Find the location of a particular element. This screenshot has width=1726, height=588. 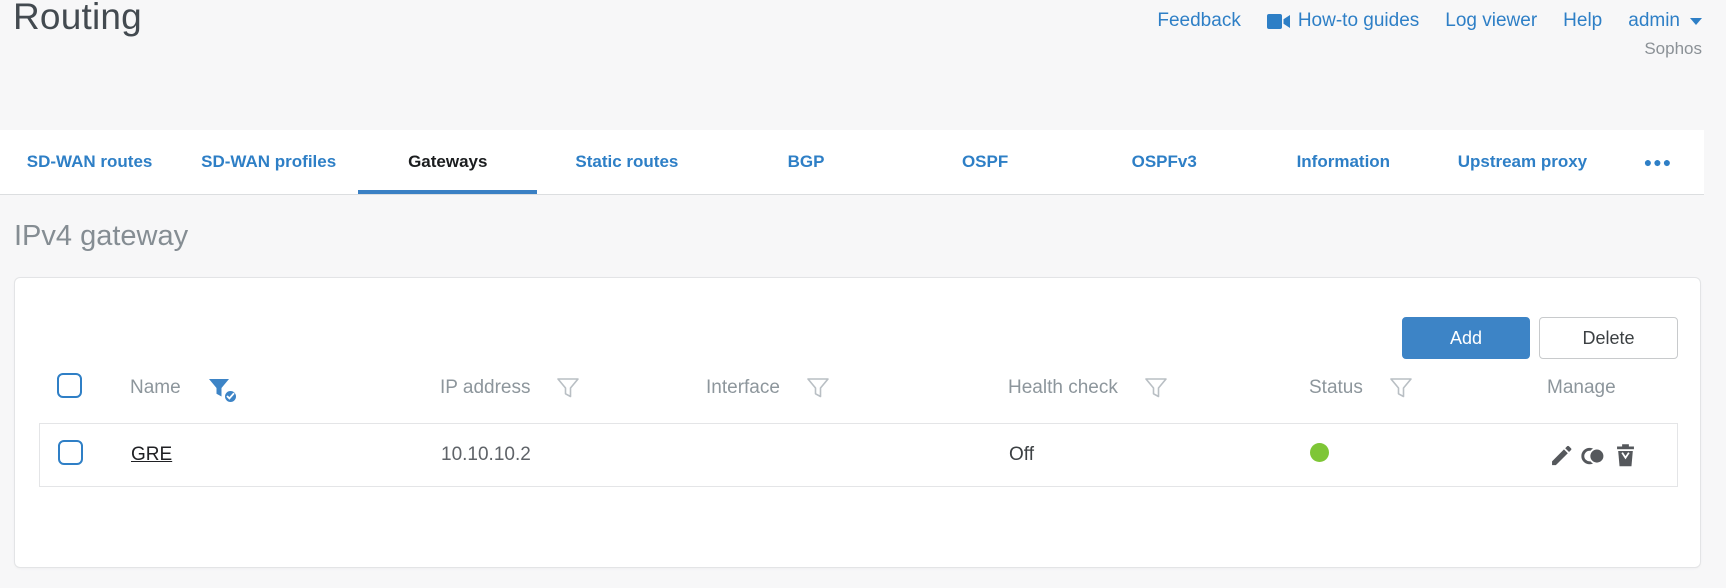

tab-bgp: BGP is located at coordinates (806, 161).